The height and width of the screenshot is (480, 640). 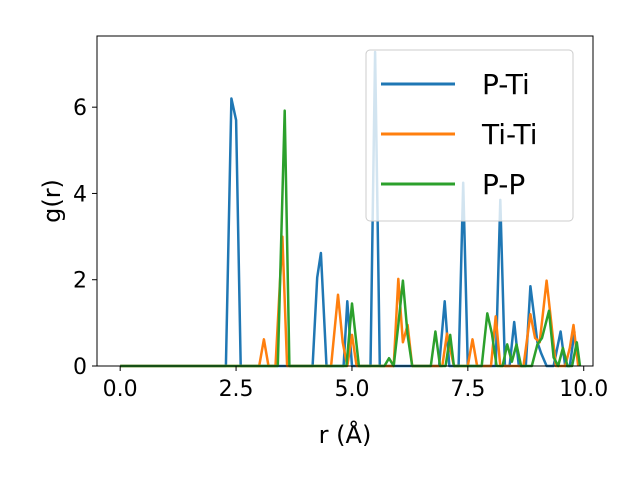 I want to click on y-axis-label: g(r), so click(x=52, y=201).